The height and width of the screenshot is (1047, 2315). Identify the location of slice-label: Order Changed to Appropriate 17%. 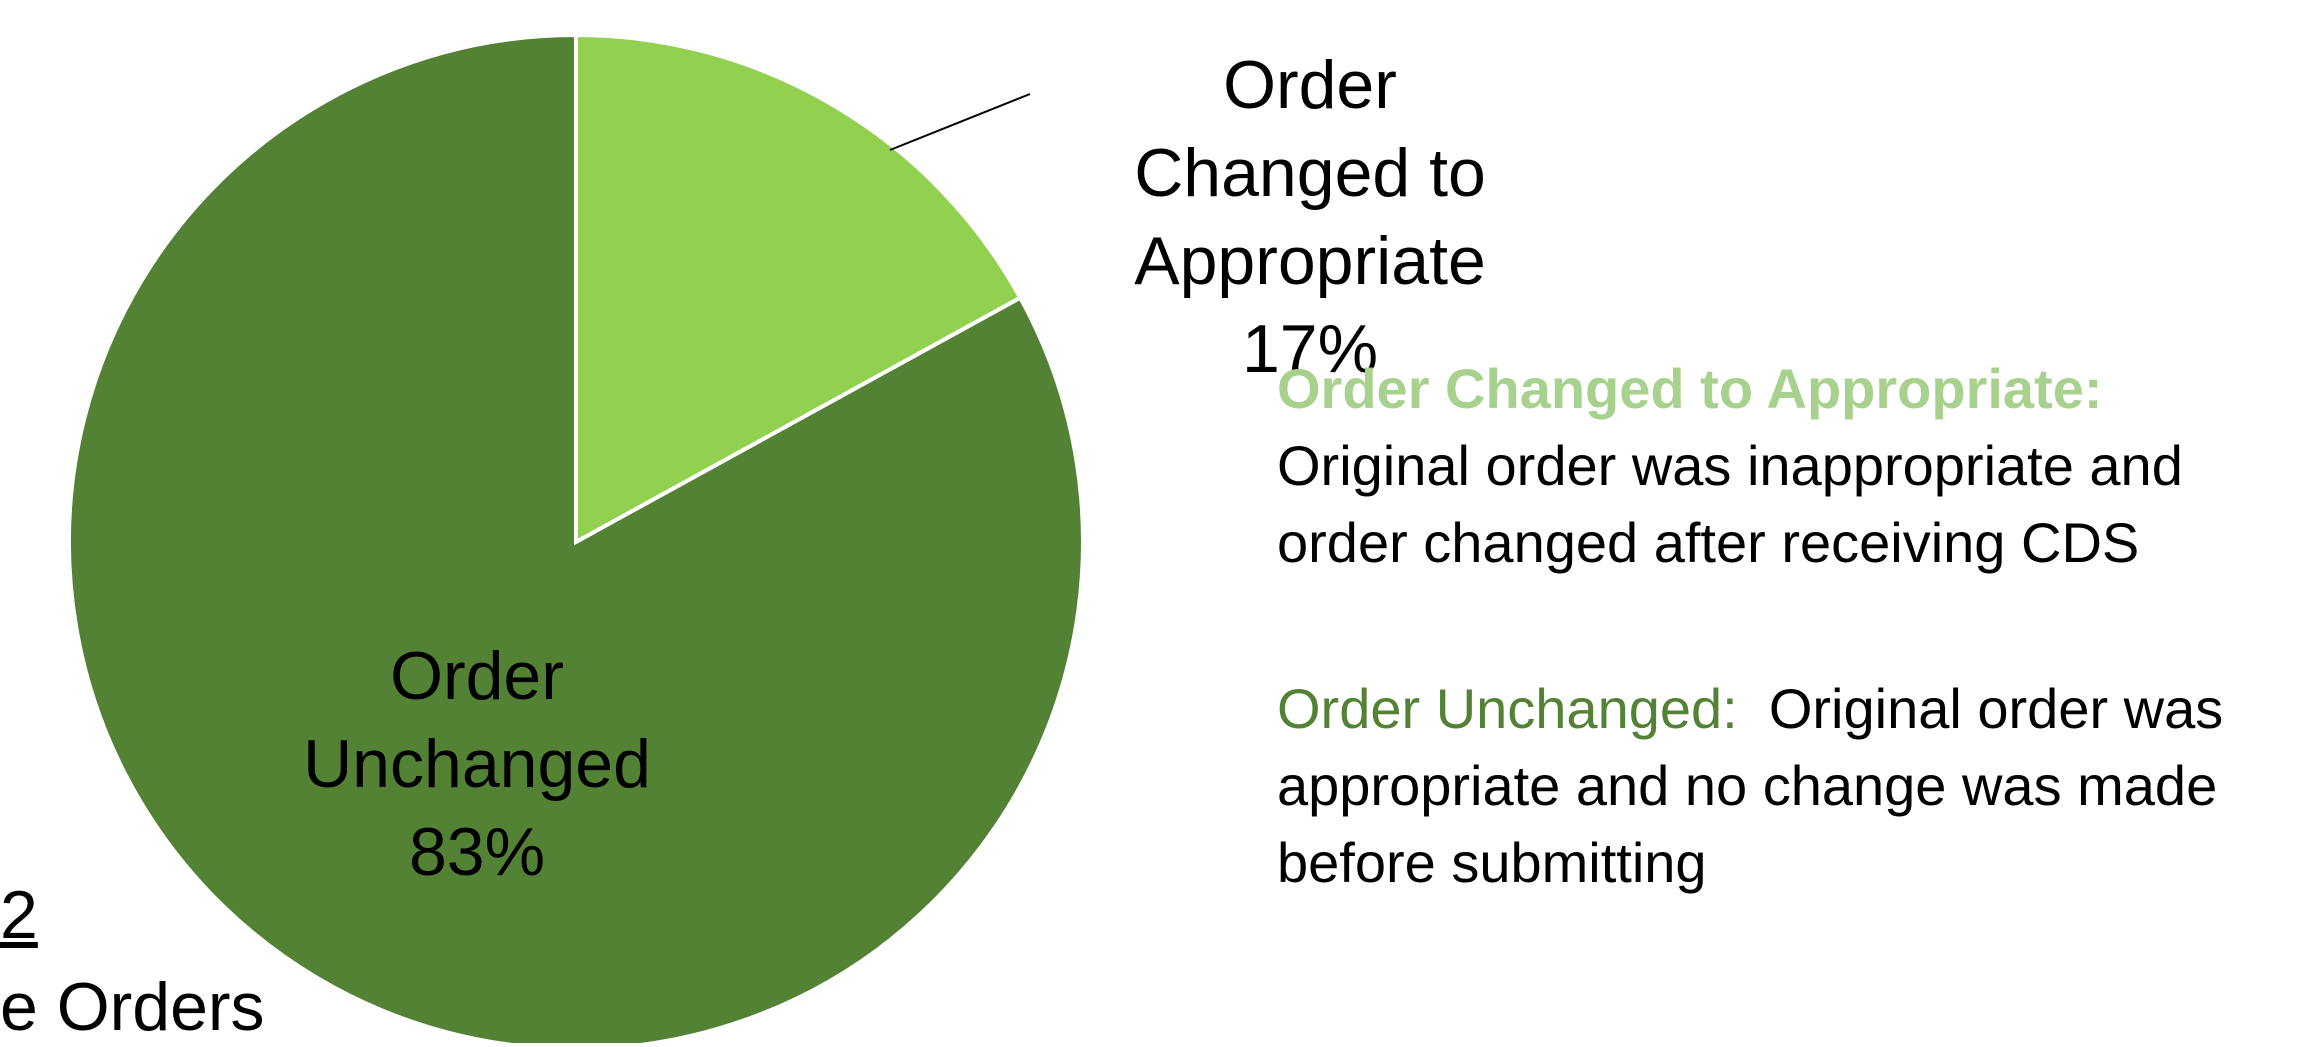
(1310, 217).